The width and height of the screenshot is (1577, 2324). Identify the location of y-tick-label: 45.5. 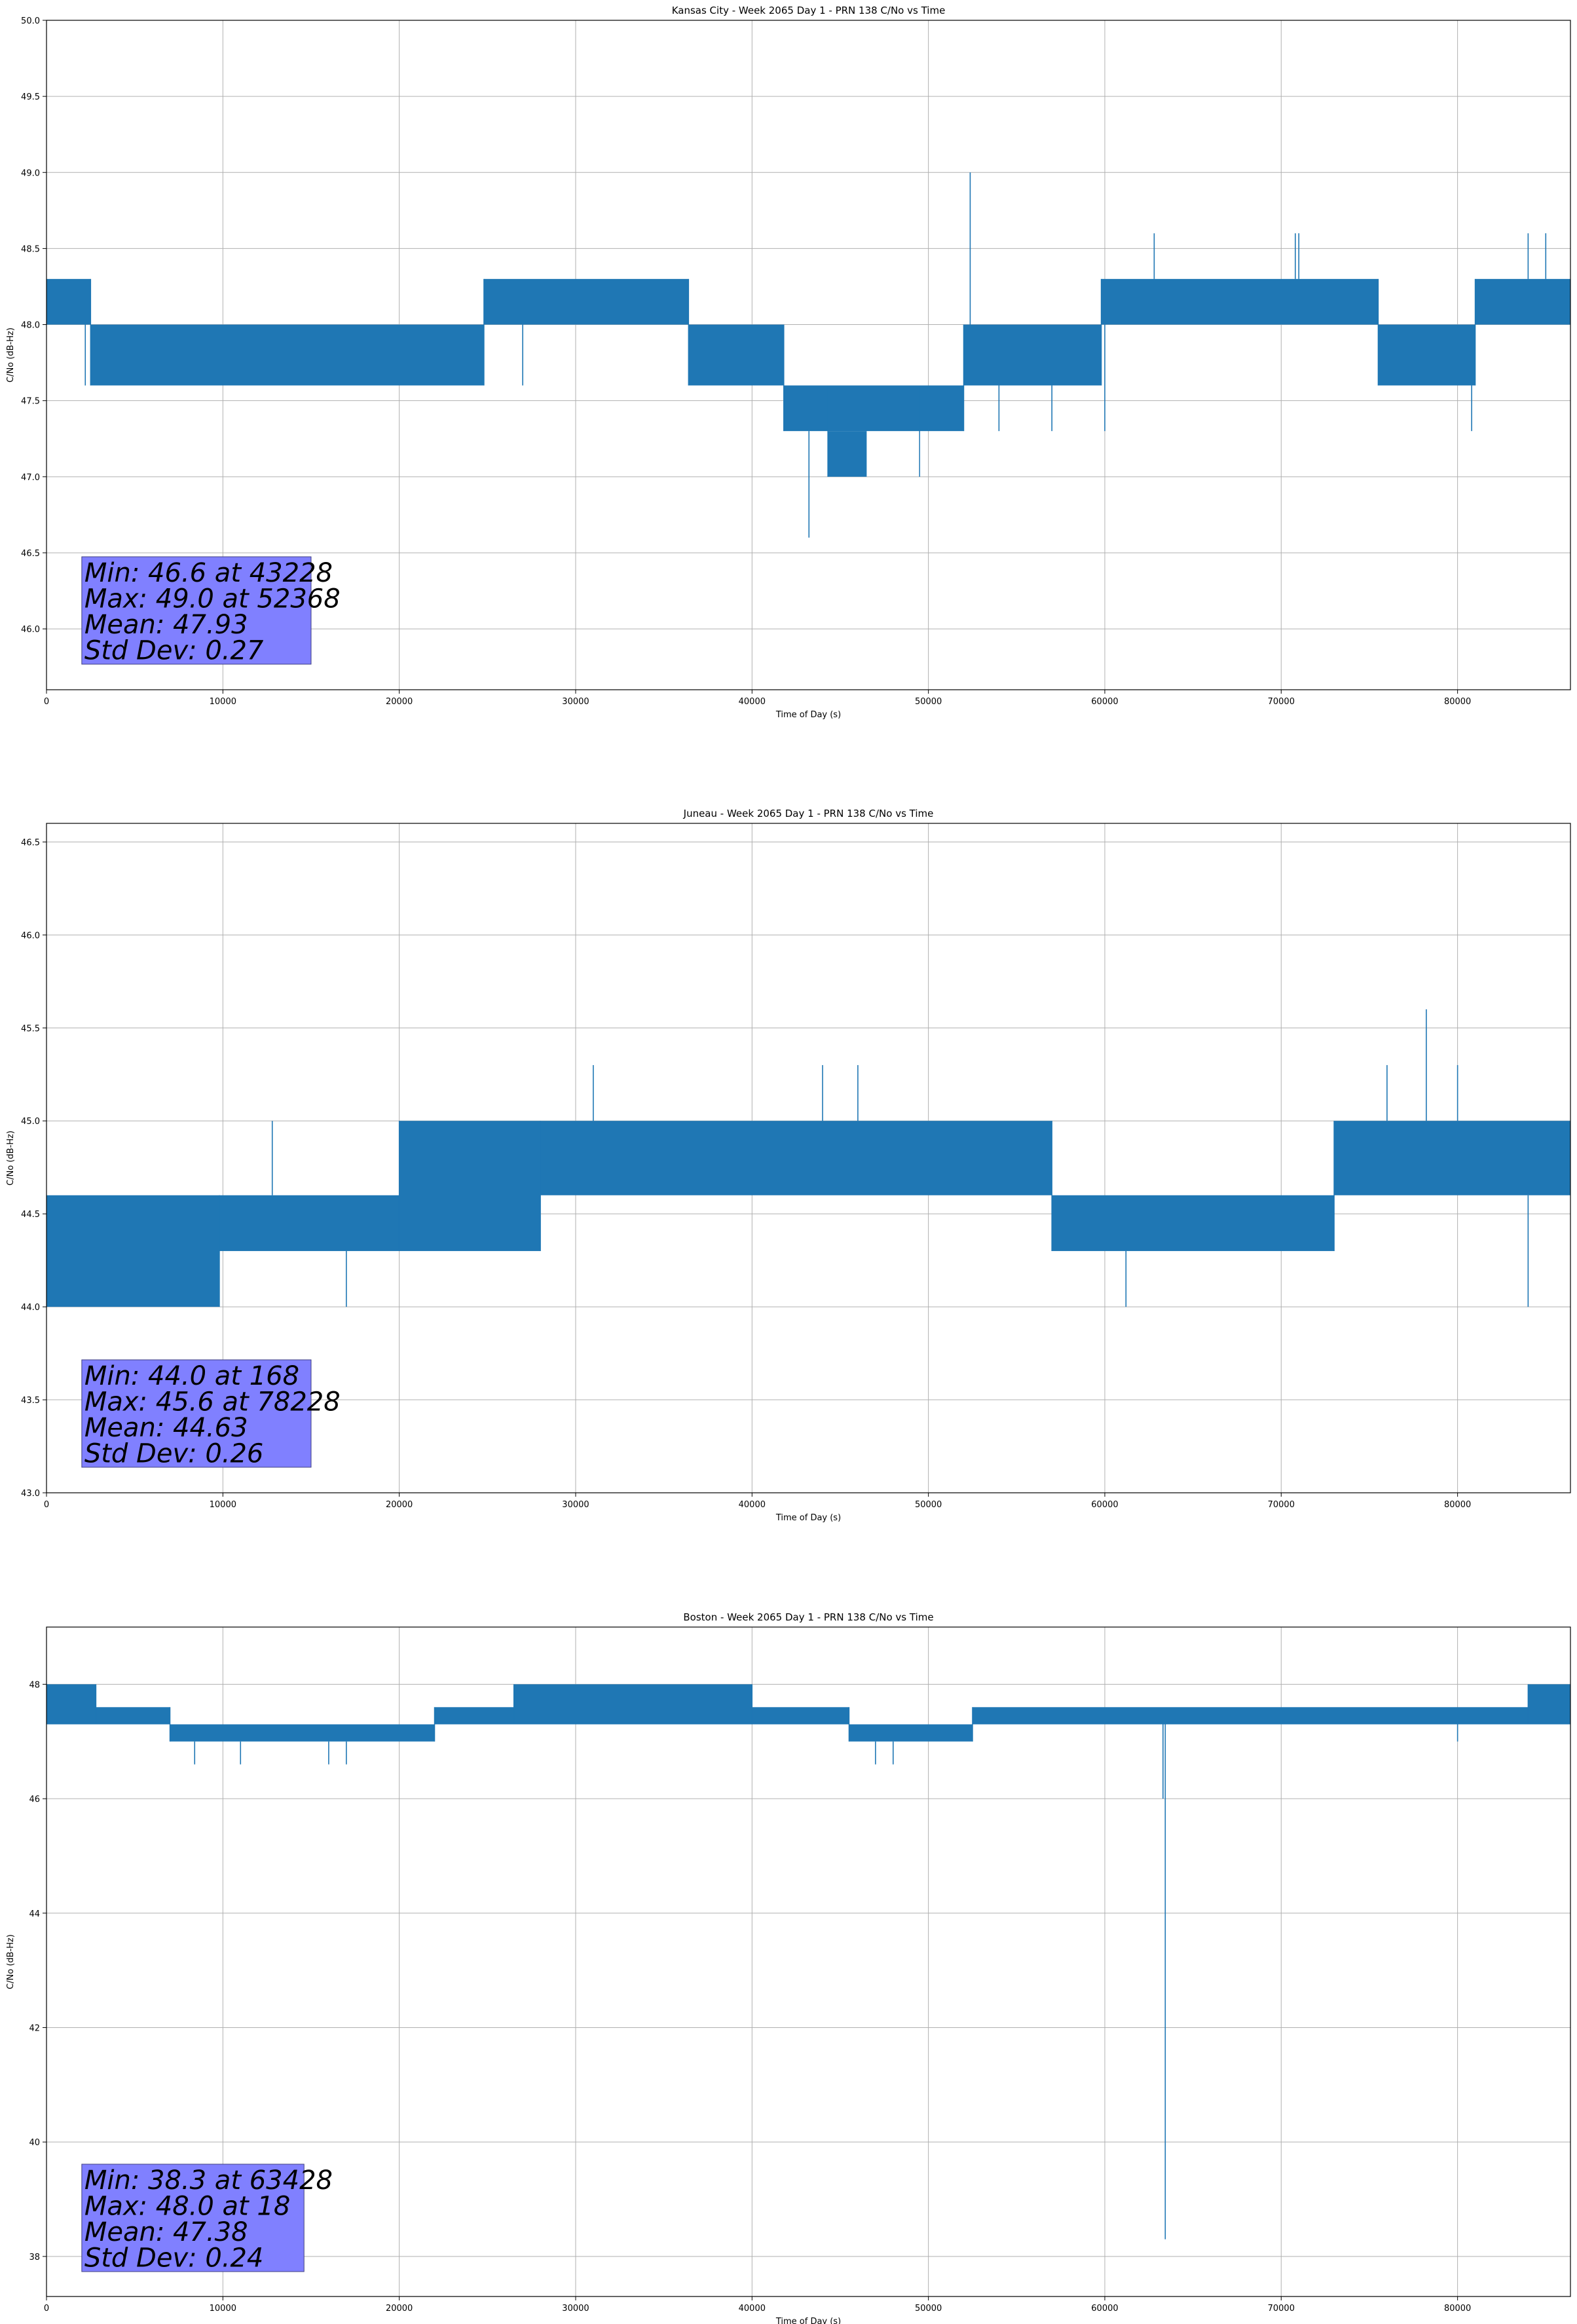
(30, 1029).